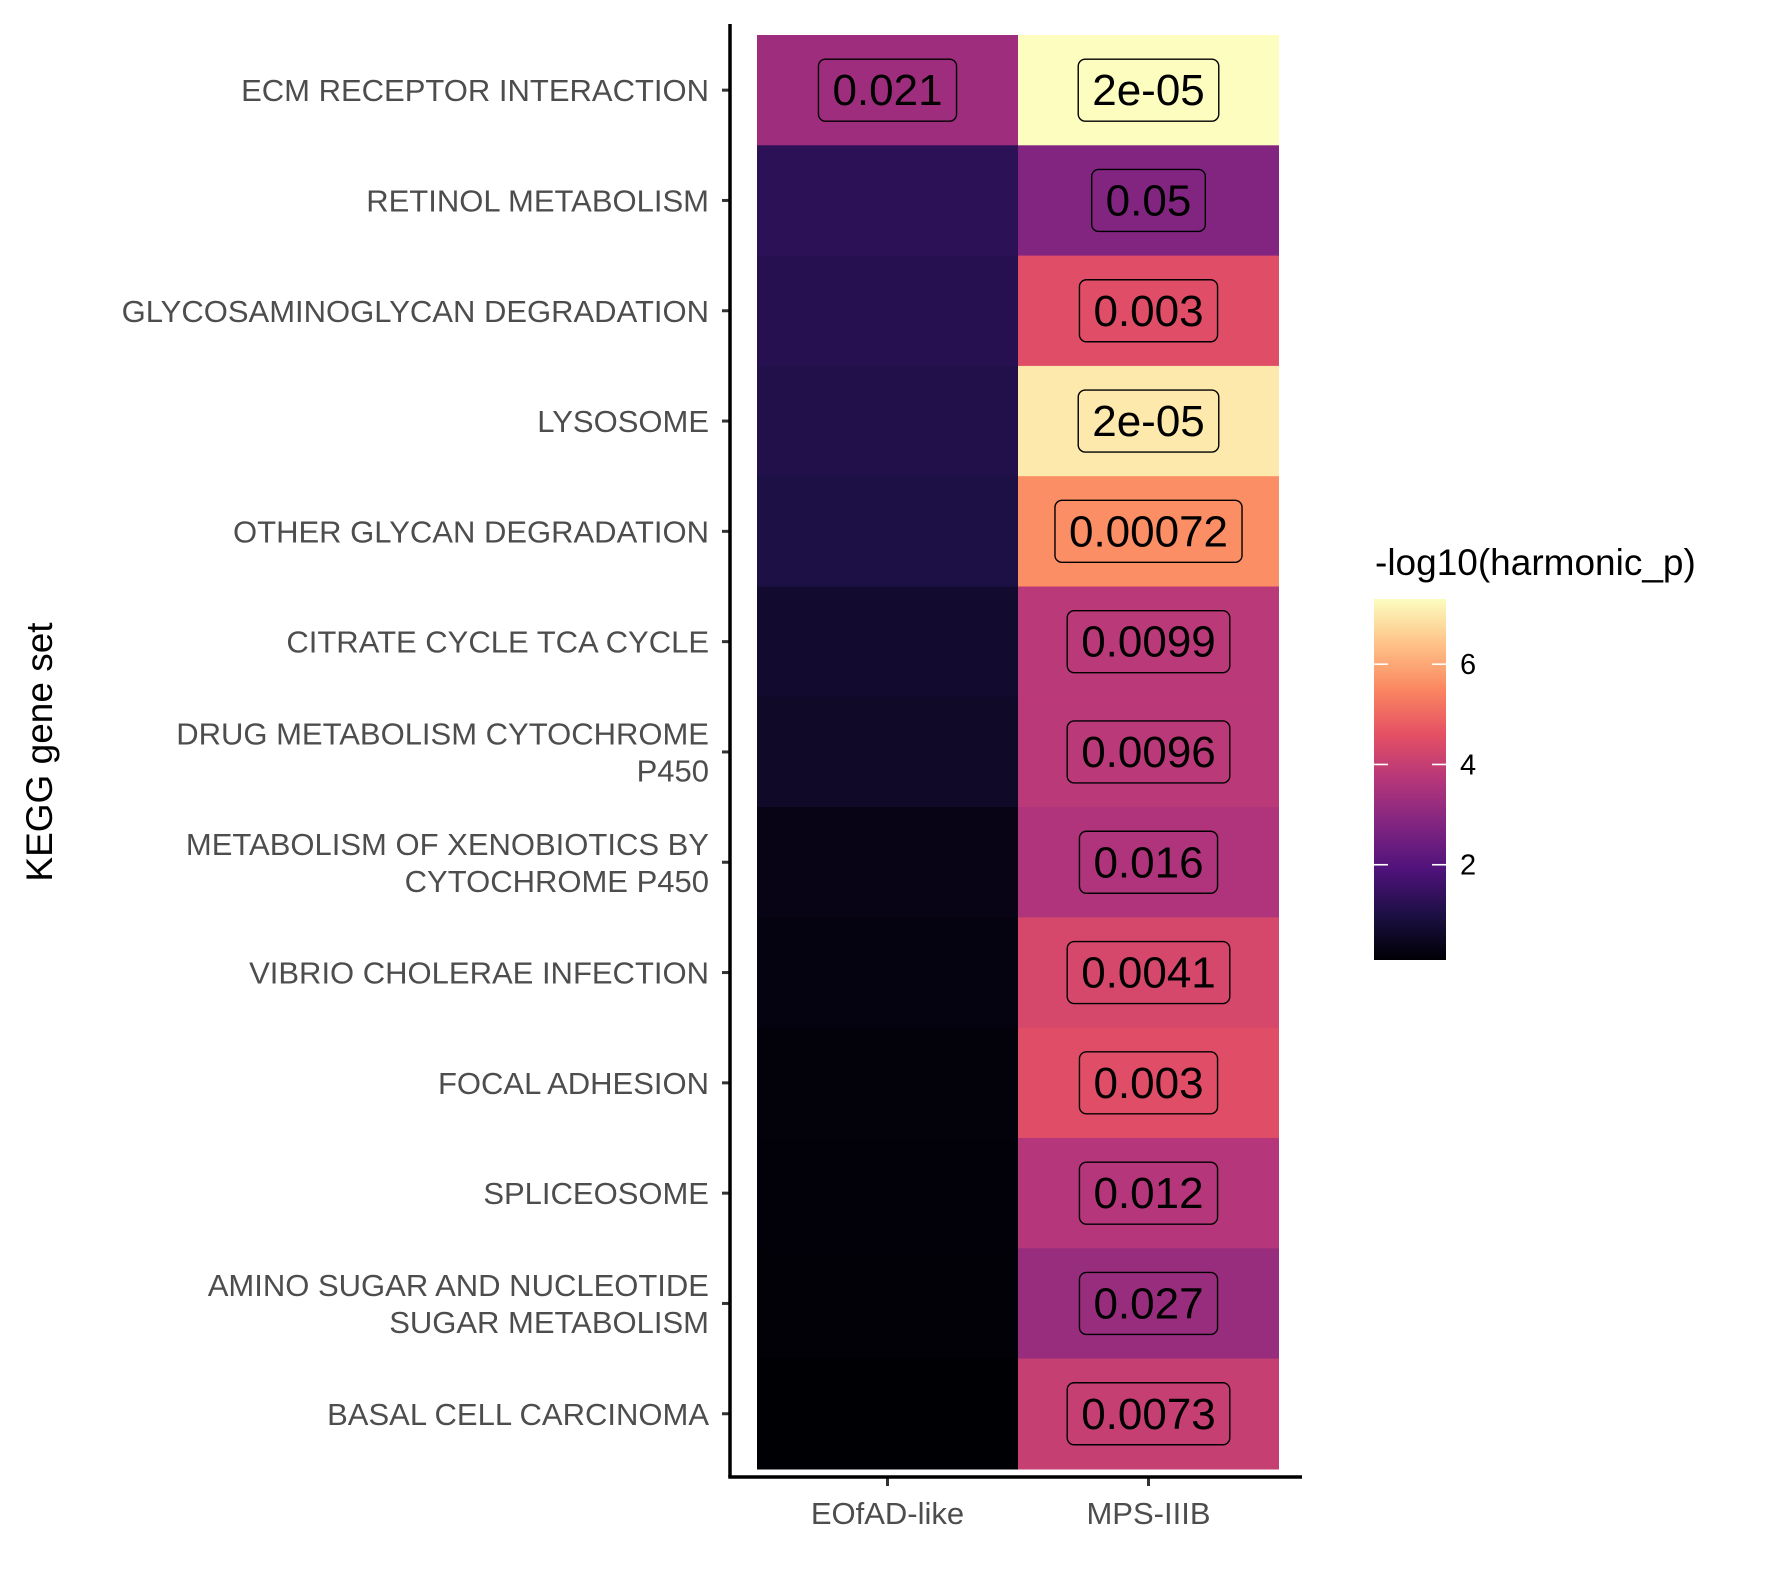 The height and width of the screenshot is (1594, 1771). I want to click on legend-title: -log10(harmonic_p), so click(1535, 562).